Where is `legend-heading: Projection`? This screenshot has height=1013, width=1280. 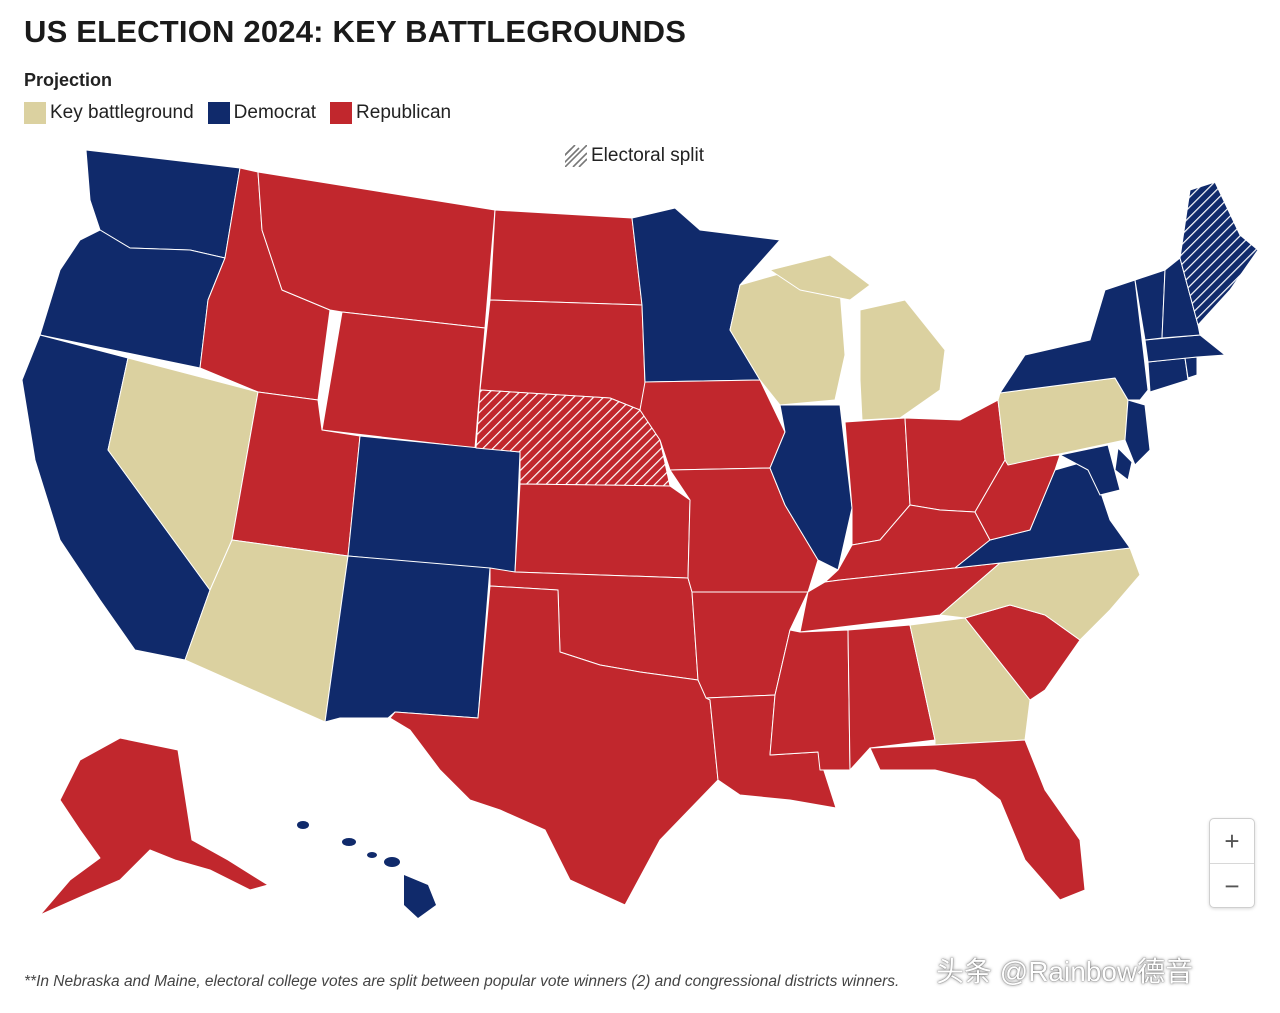 legend-heading: Projection is located at coordinates (68, 80).